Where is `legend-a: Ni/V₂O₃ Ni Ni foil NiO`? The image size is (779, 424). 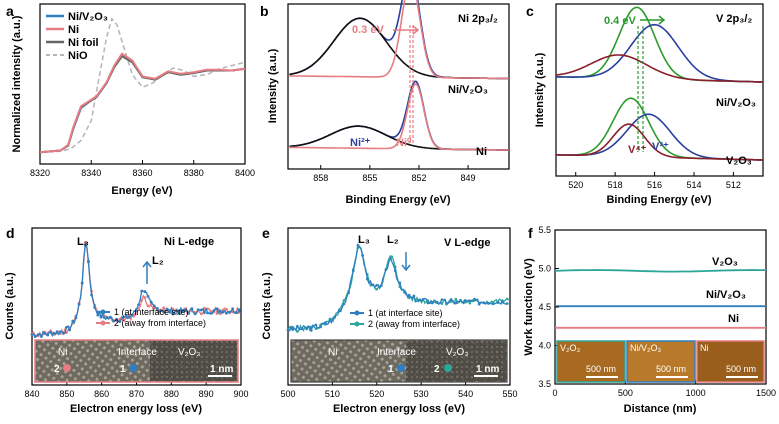 legend-a: Ni/V₂O₃ Ni Ni foil NiO is located at coordinates (77, 36).